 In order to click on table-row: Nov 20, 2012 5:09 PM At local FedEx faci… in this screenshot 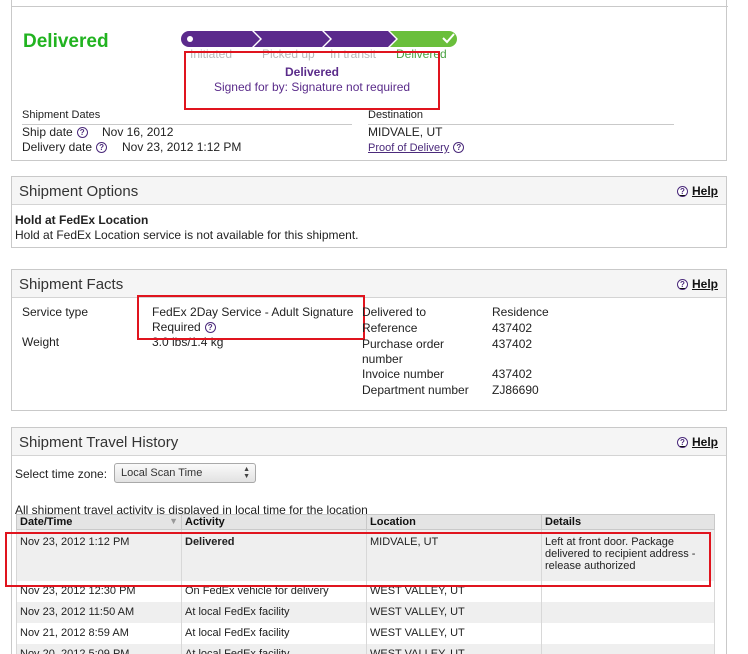, I will do `click(365, 648)`.